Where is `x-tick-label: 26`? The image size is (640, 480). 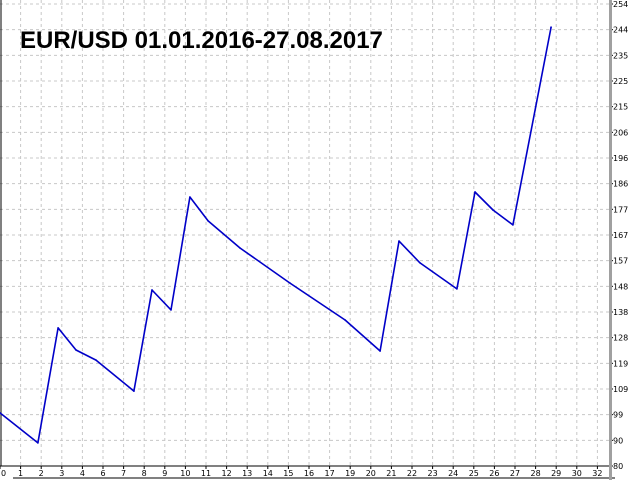 x-tick-label: 26 is located at coordinates (494, 473).